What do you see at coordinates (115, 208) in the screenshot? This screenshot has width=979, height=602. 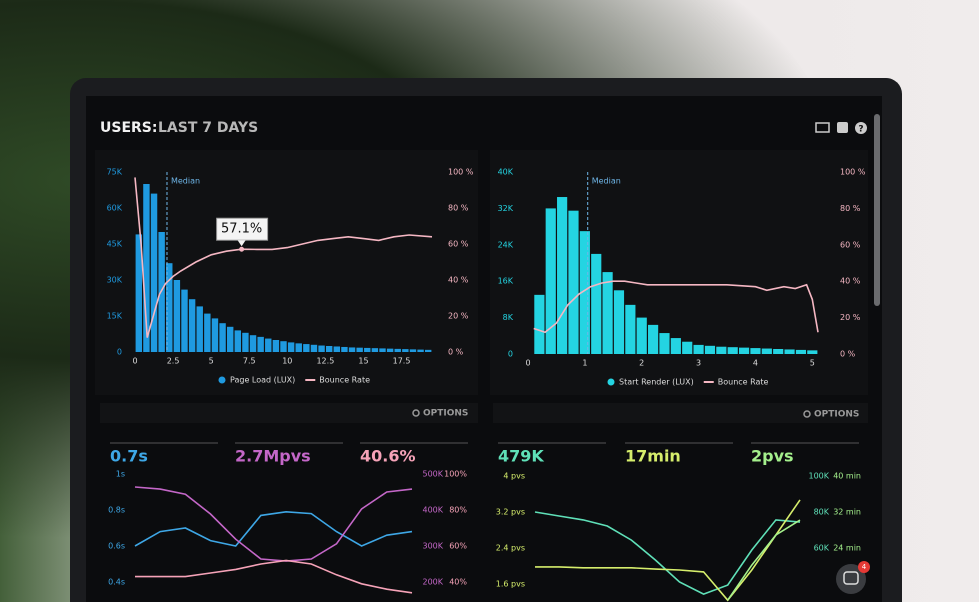 I see `y-tick-label: 60K` at bounding box center [115, 208].